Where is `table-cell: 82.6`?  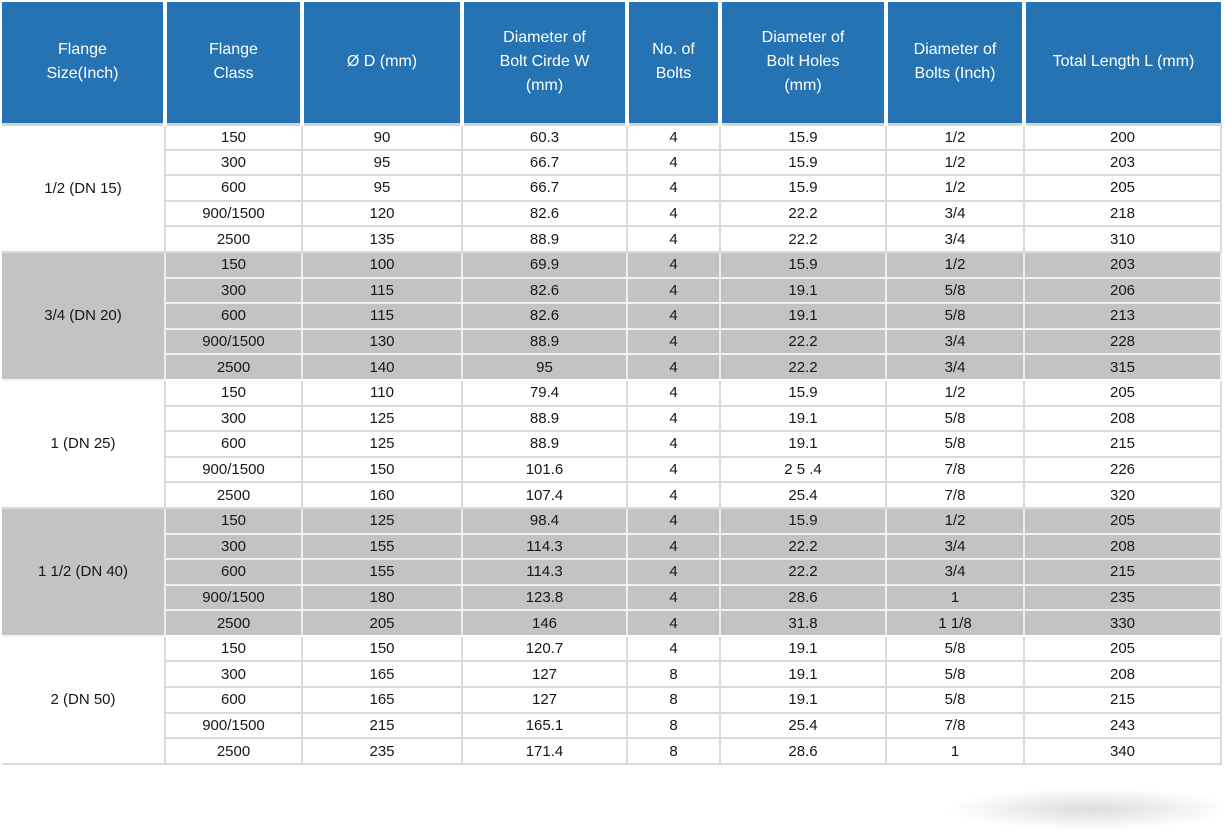
table-cell: 82.6 is located at coordinates (545, 291).